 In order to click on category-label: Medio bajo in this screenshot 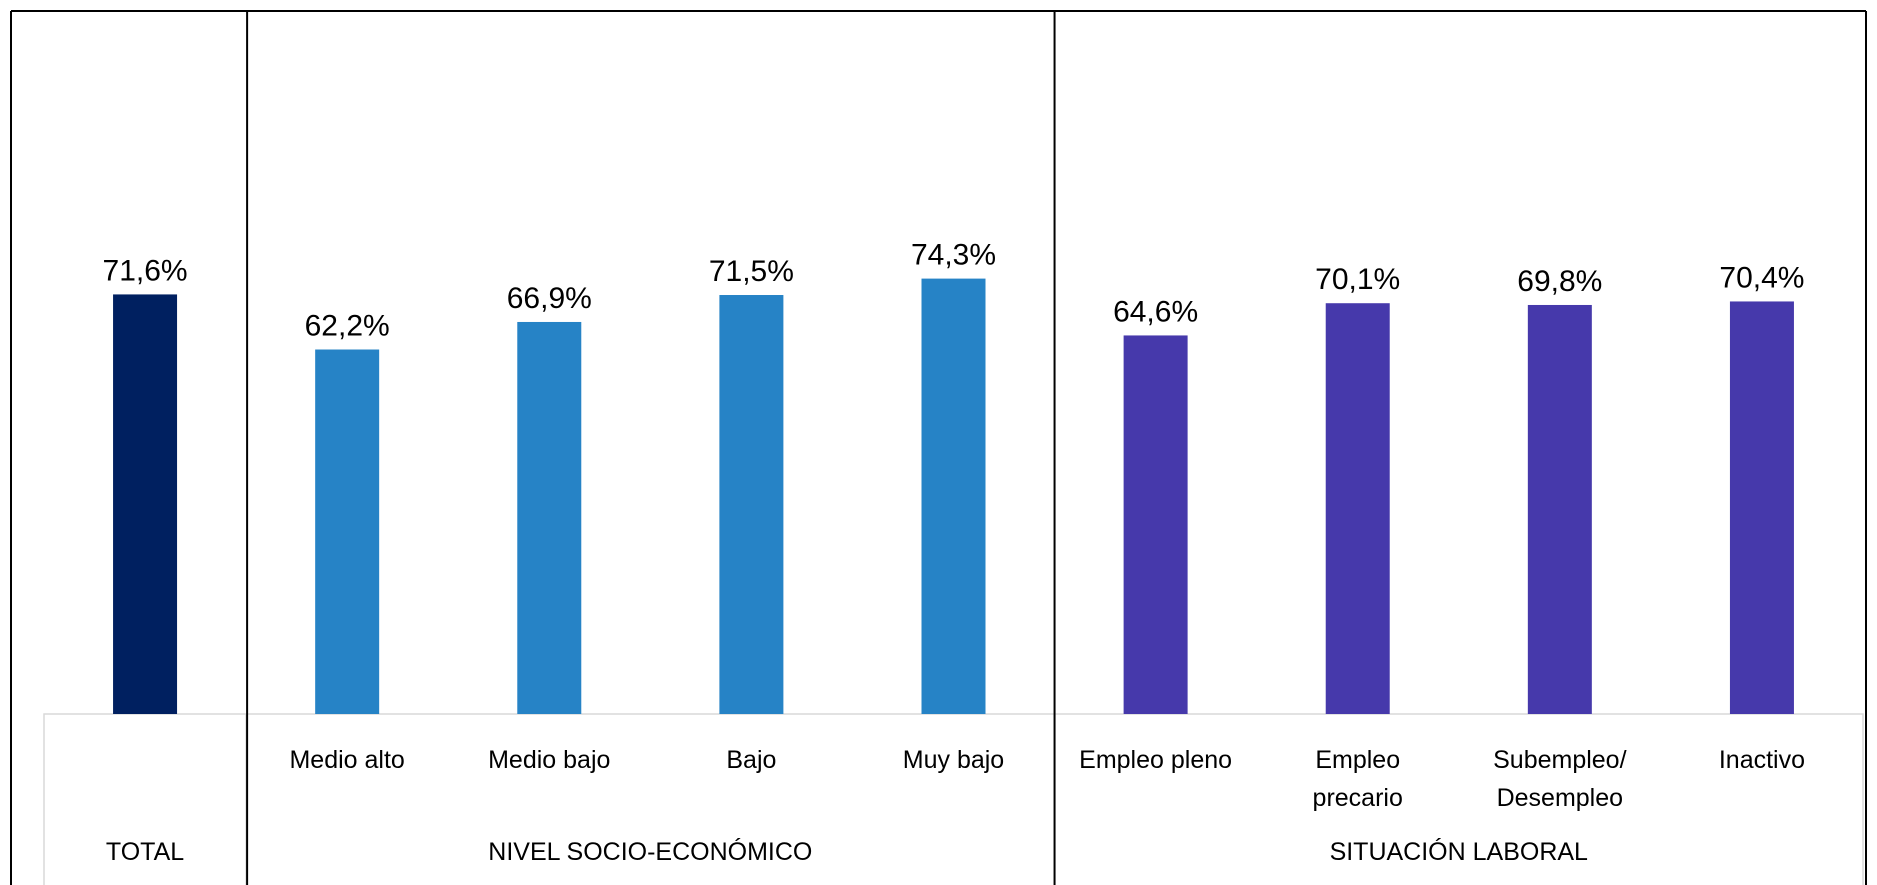, I will do `click(549, 760)`.